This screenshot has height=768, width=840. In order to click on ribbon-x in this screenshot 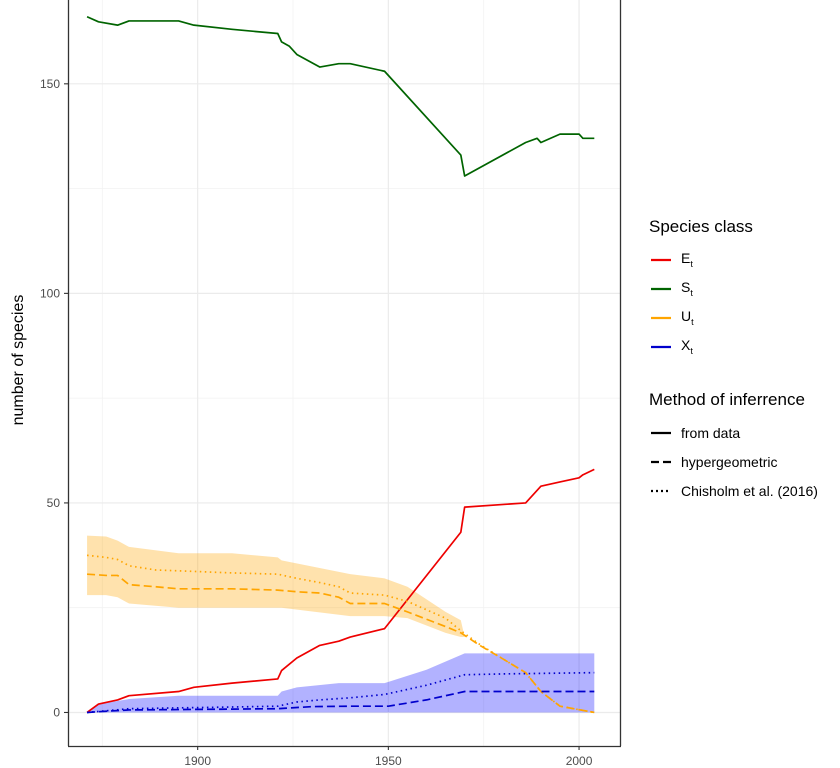, I will do `click(341, 683)`.